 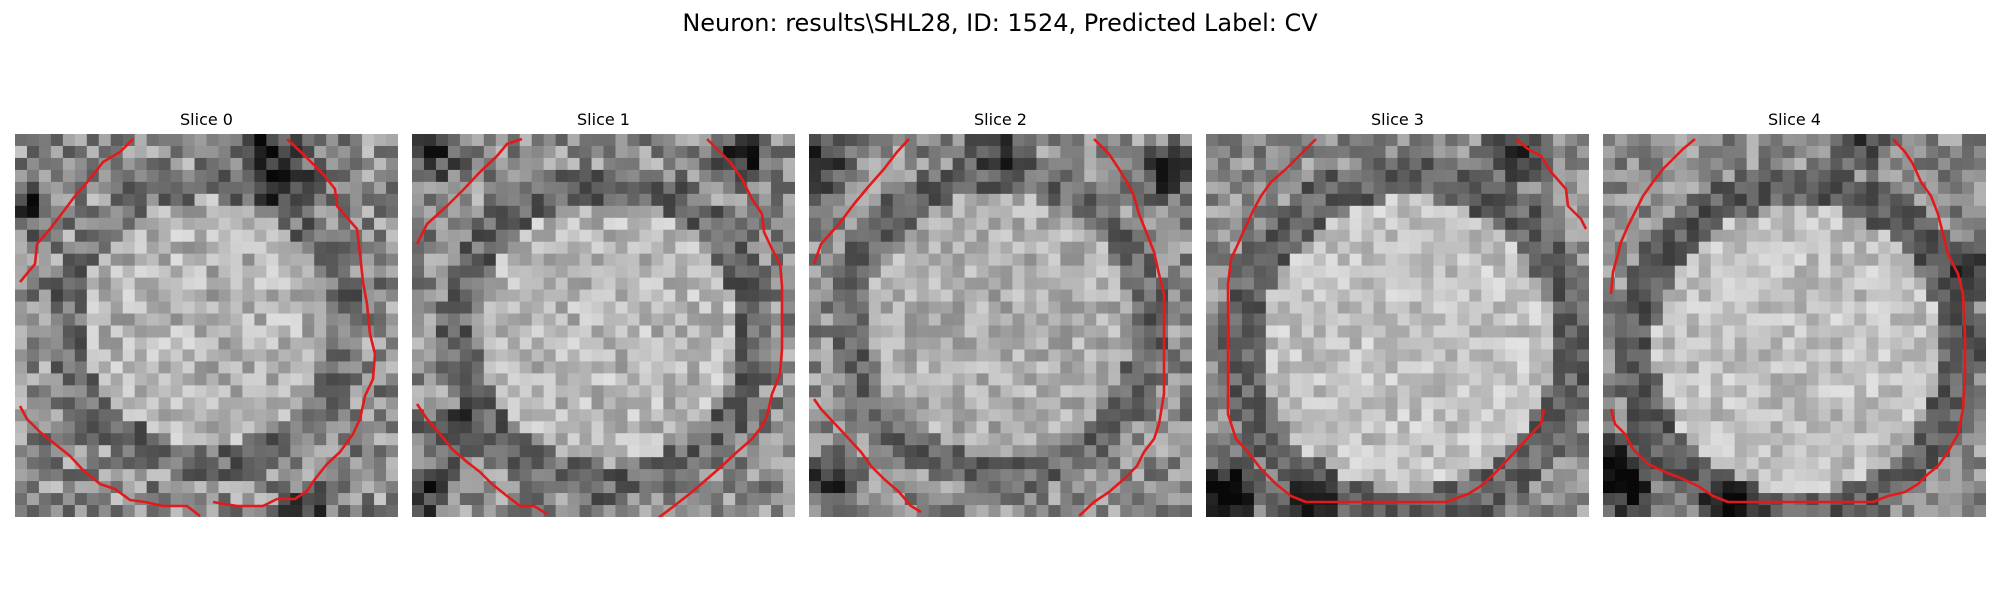 I want to click on slice-4-image, so click(x=1794, y=325).